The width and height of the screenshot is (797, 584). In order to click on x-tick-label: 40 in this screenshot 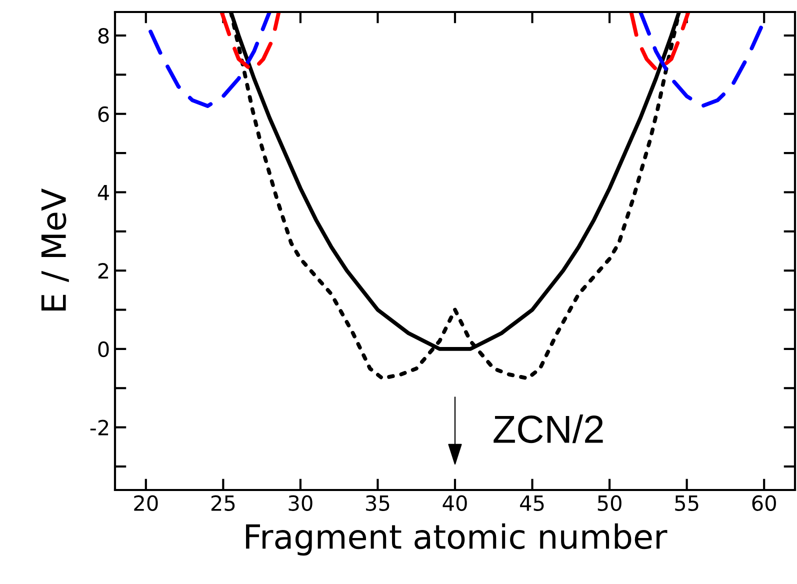, I will do `click(454, 503)`.